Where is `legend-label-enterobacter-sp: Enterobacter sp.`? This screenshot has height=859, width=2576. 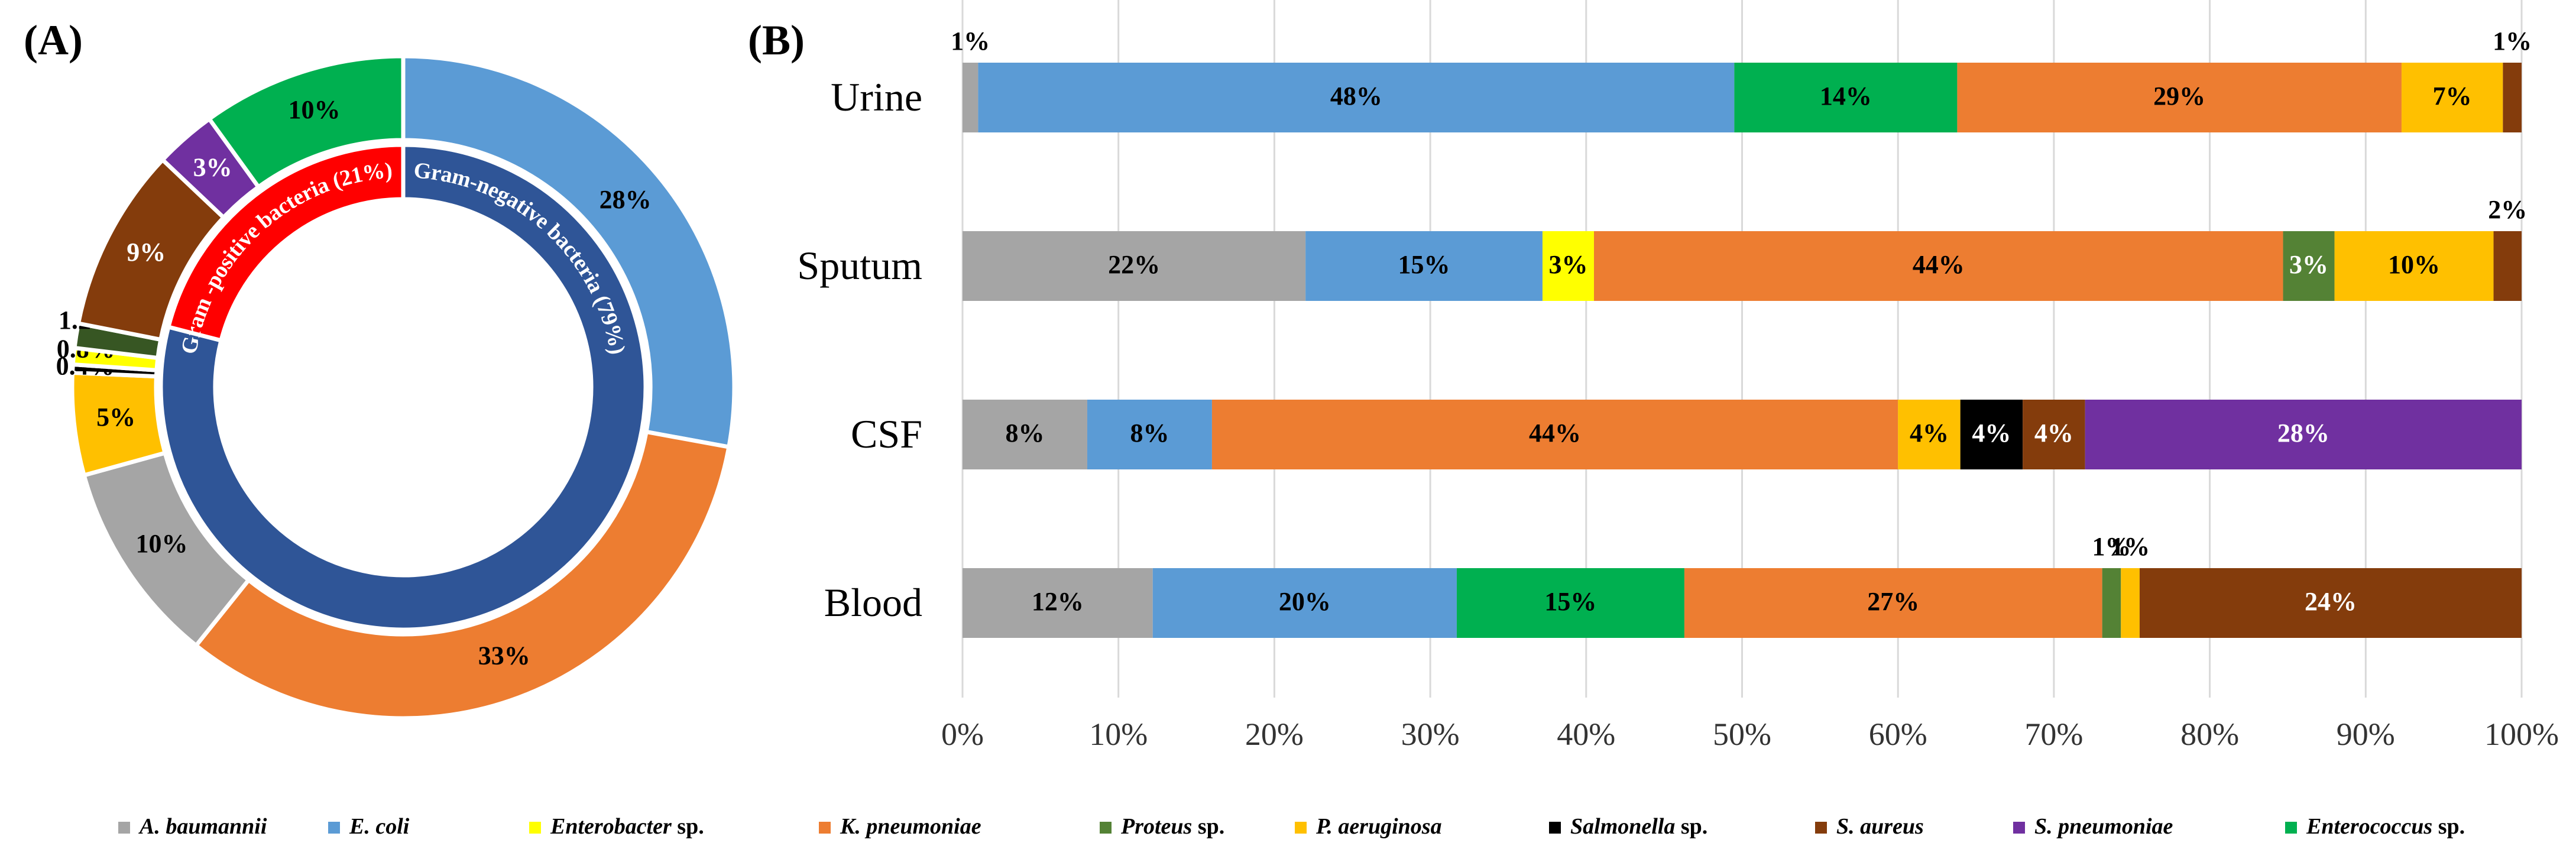 legend-label-enterobacter-sp: Enterobacter sp. is located at coordinates (627, 826).